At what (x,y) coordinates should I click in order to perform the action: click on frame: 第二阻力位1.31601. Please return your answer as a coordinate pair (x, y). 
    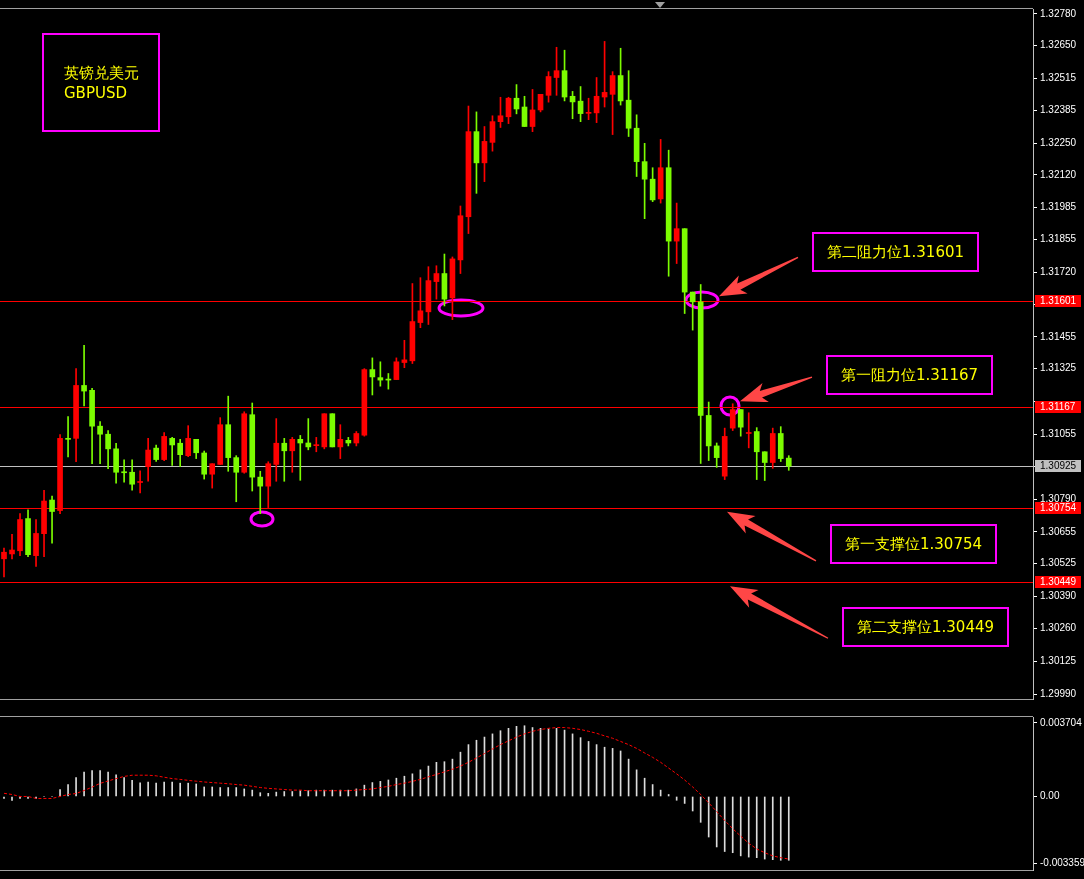
    Looking at the image, I should click on (896, 252).